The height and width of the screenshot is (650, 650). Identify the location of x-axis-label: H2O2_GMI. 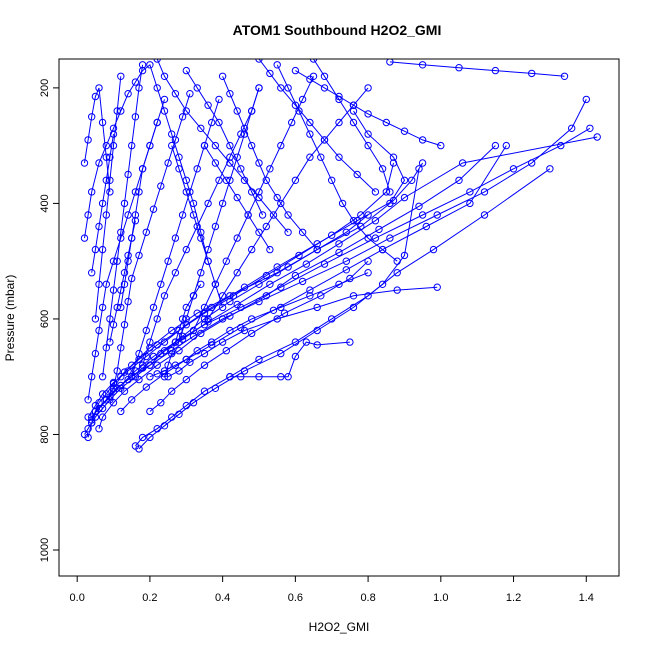
(339, 627).